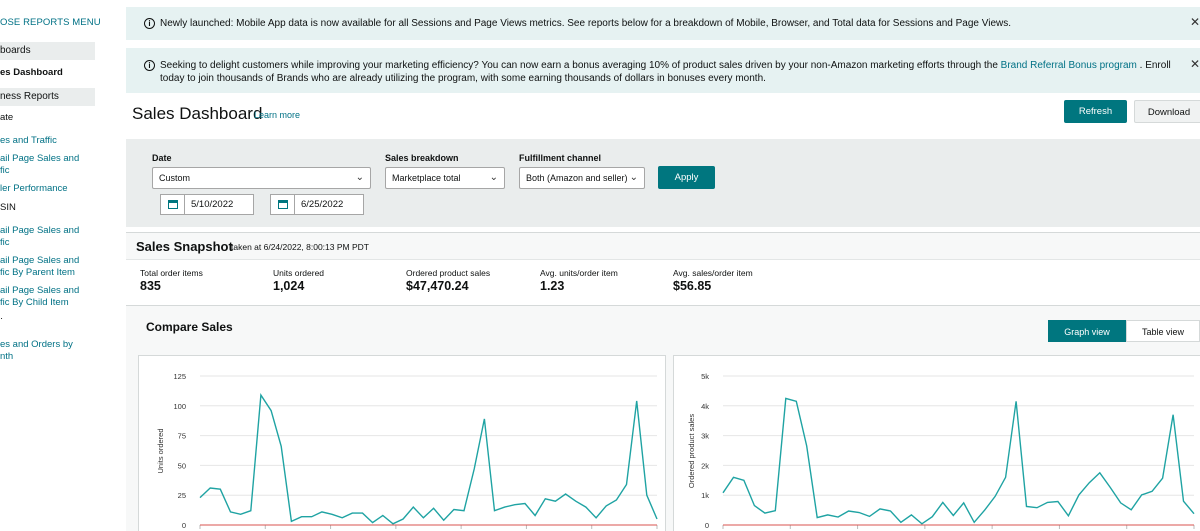  What do you see at coordinates (28, 140) in the screenshot?
I see `sidebar-item-sales-and-traffic: es and Traffic` at bounding box center [28, 140].